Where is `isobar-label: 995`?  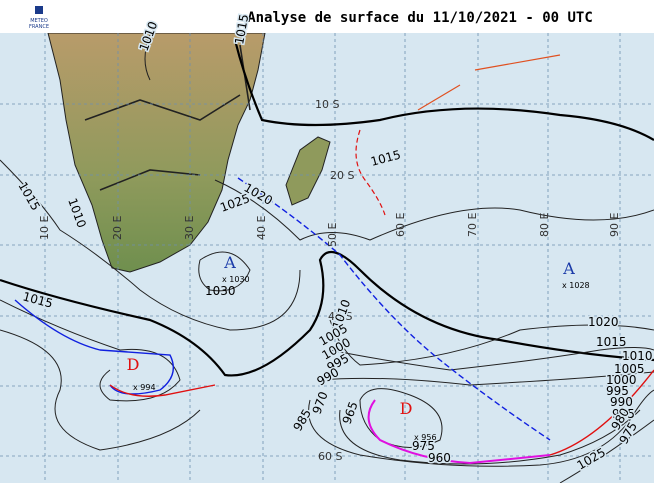 isobar-label: 995 is located at coordinates (617, 391).